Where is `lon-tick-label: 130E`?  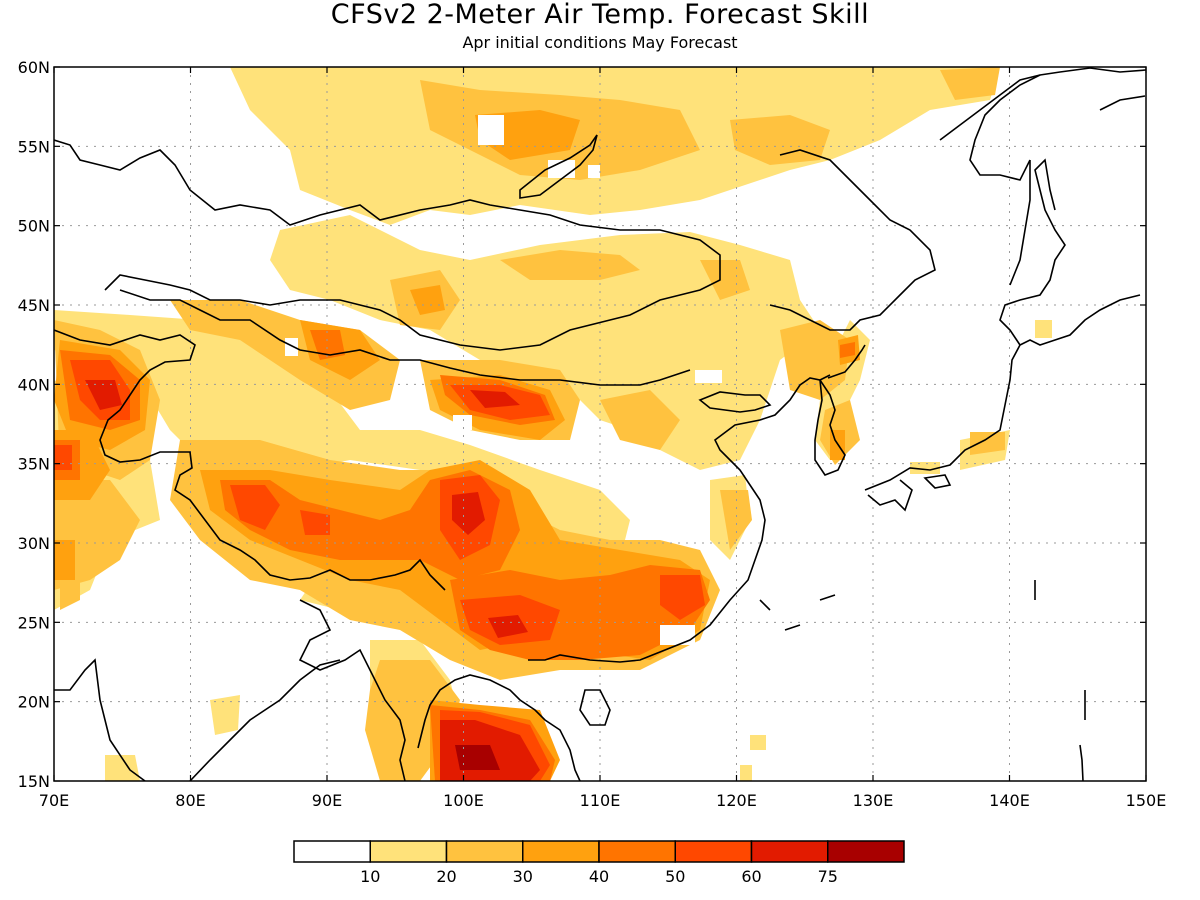
lon-tick-label: 130E is located at coordinates (873, 800).